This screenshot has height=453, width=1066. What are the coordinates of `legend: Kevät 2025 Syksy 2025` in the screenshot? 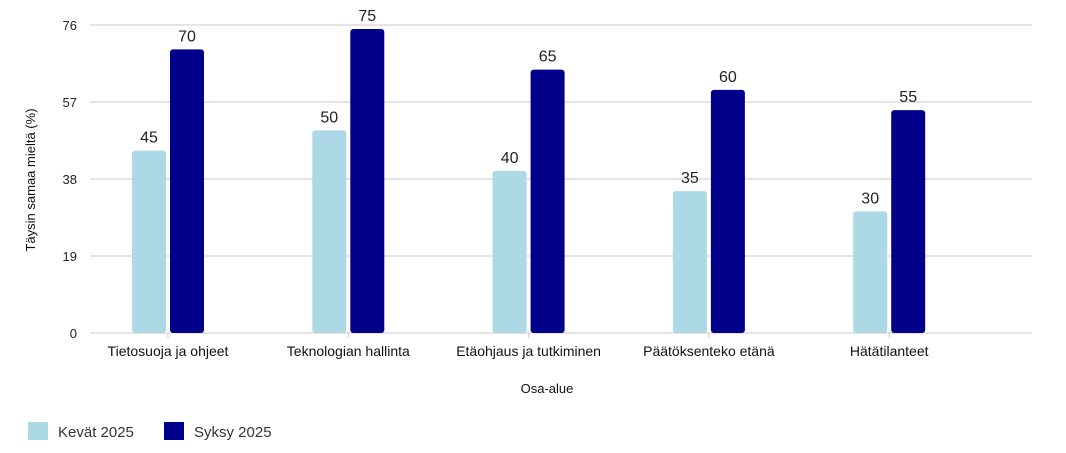 It's located at (150, 431).